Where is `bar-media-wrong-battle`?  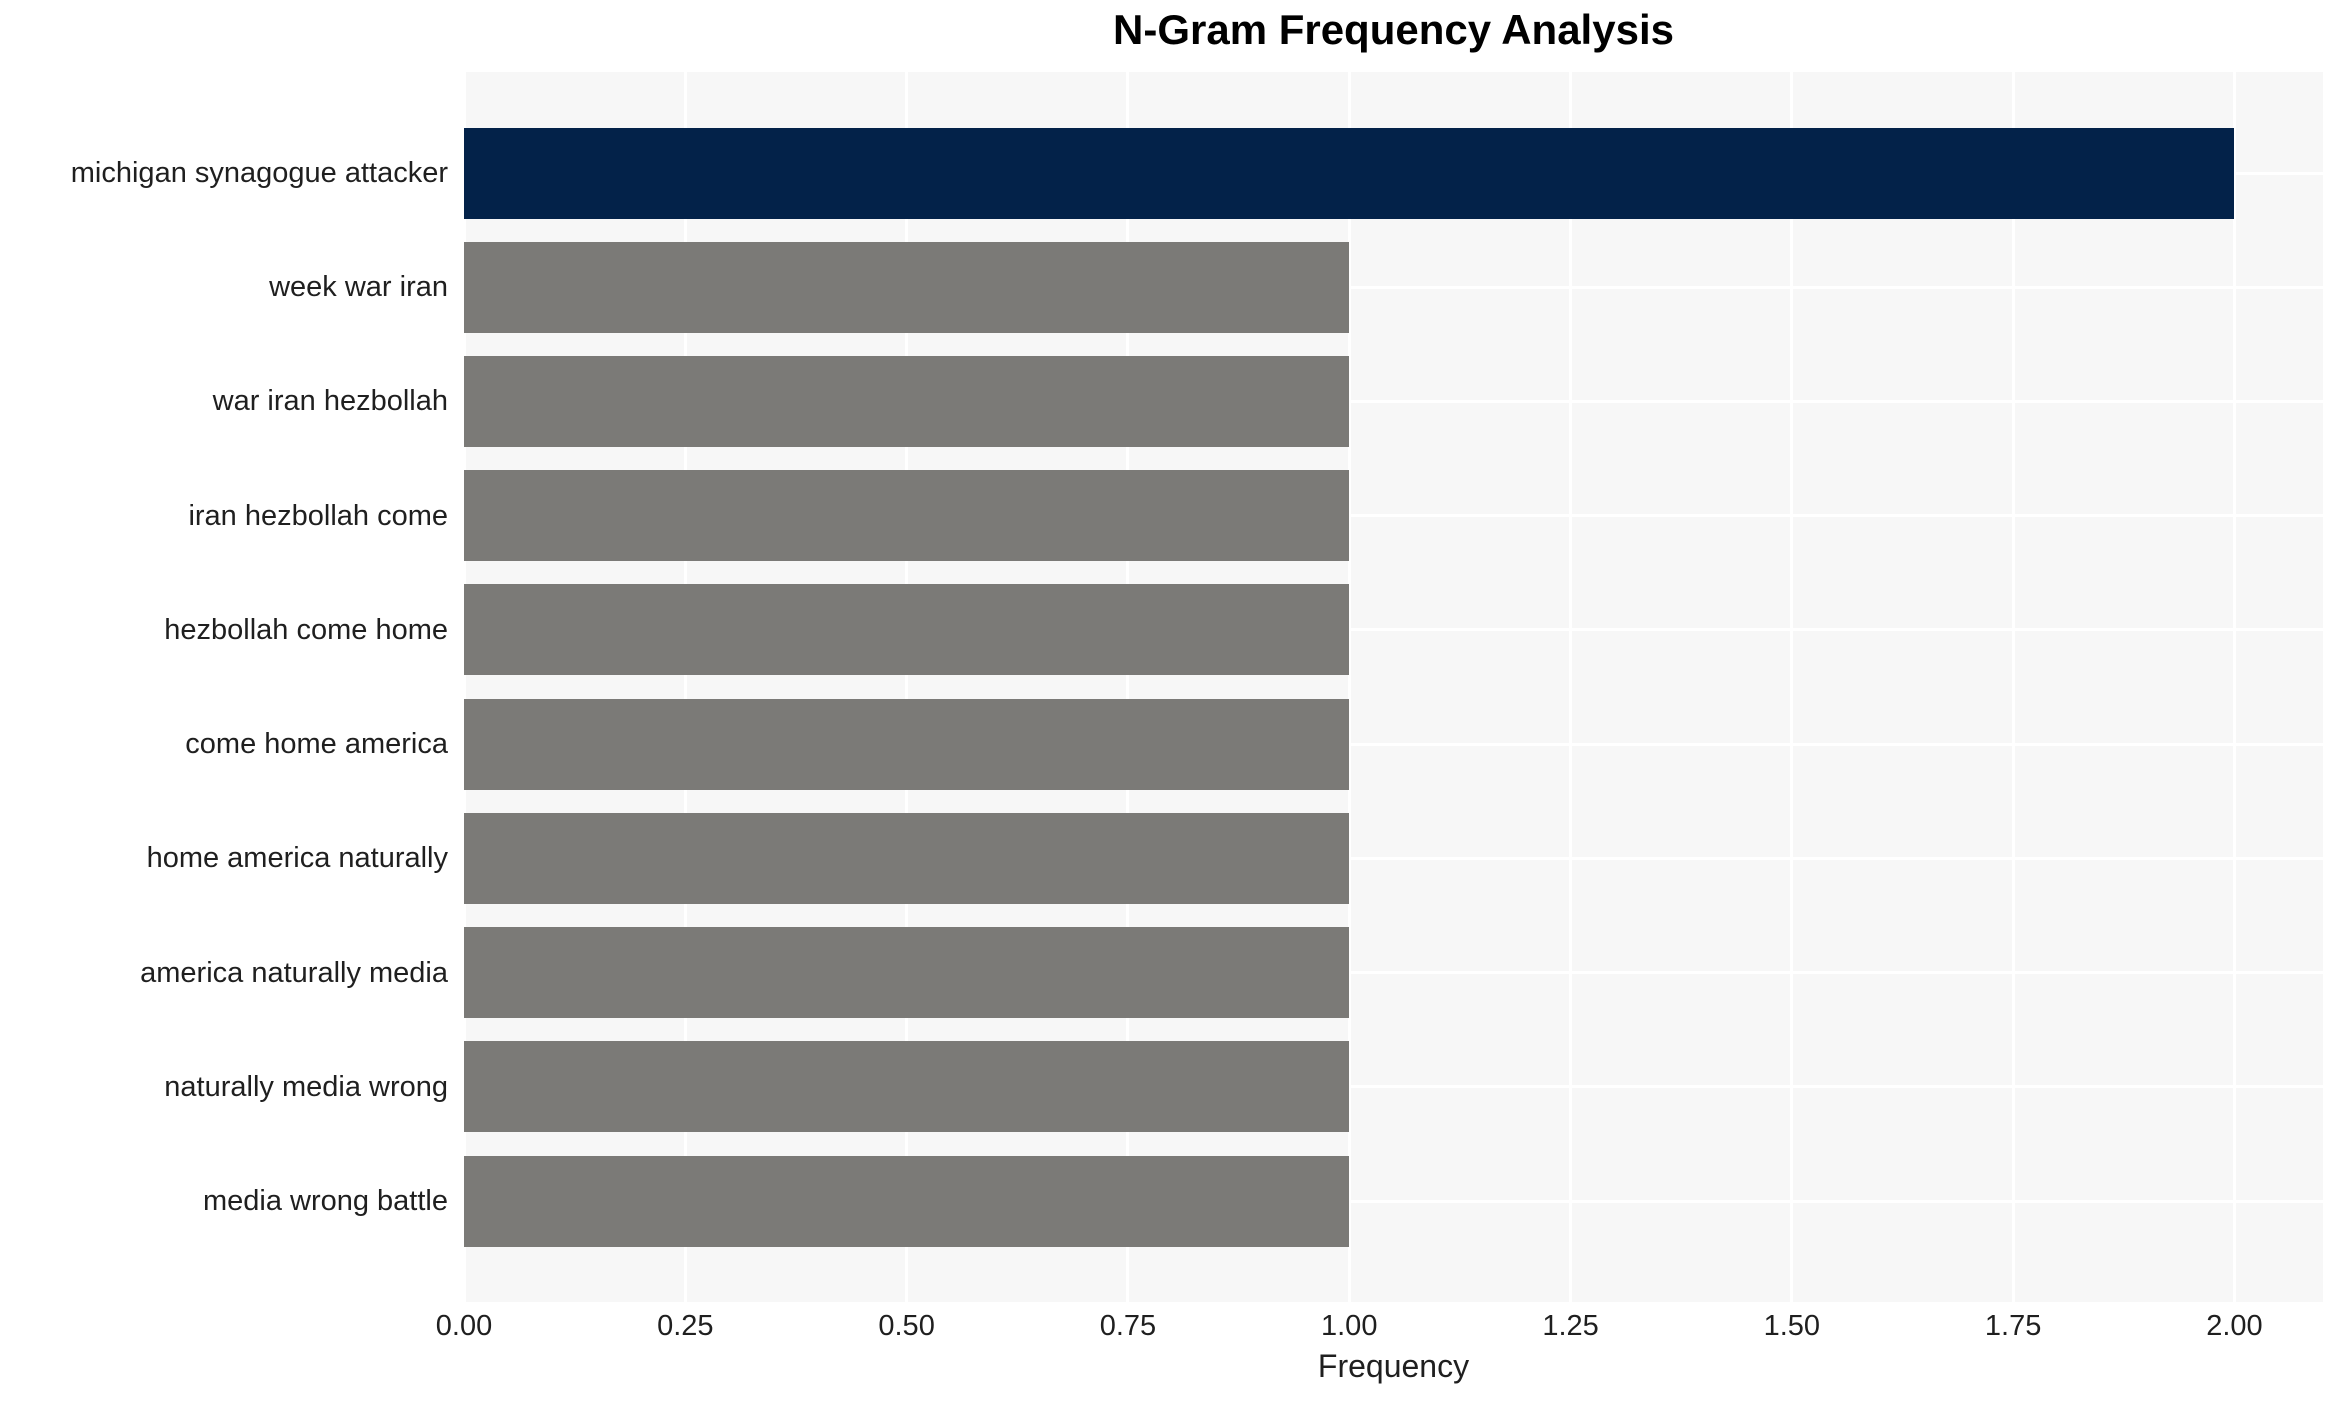
bar-media-wrong-battle is located at coordinates (907, 1201).